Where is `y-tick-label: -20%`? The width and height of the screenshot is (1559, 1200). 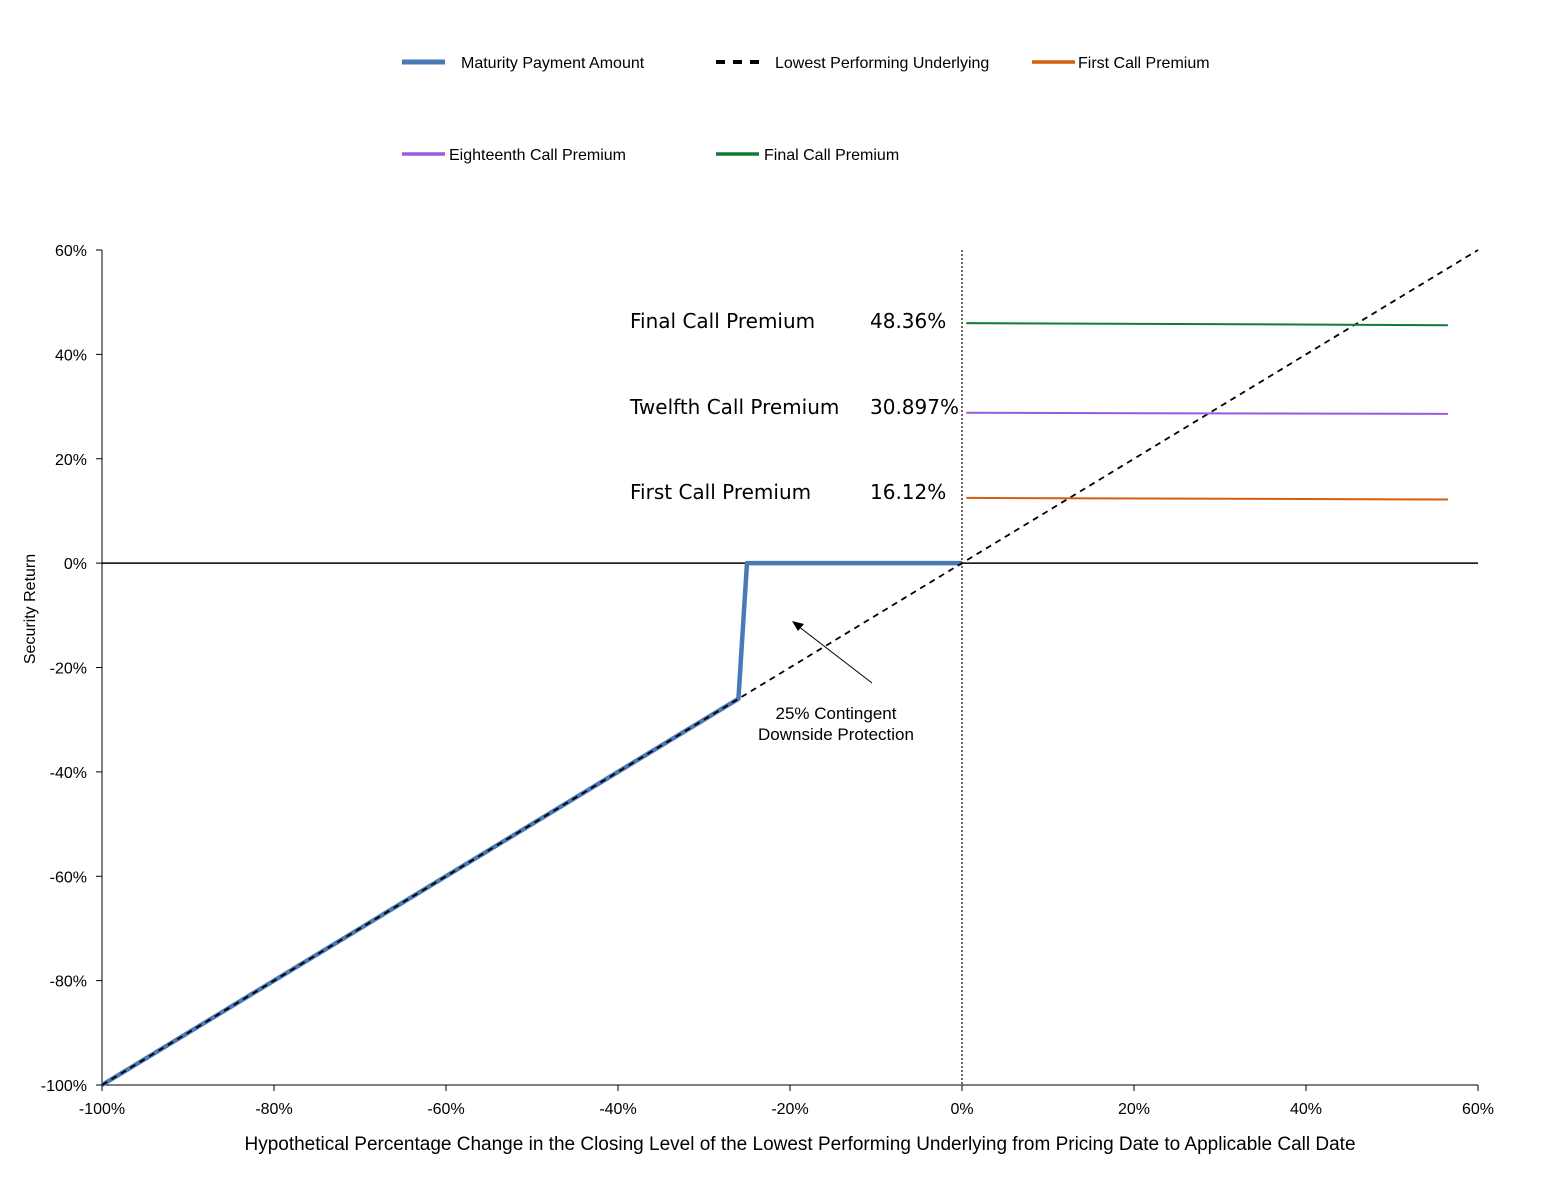
y-tick-label: -20% is located at coordinates (68, 669).